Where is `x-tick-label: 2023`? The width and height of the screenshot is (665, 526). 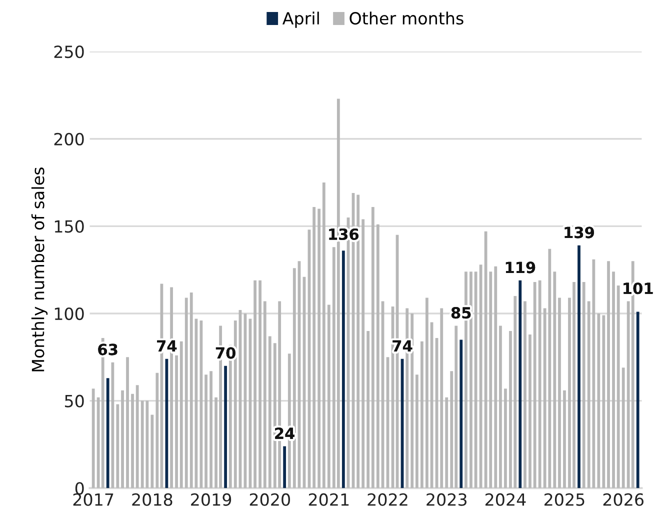 x-tick-label: 2023 is located at coordinates (446, 499).